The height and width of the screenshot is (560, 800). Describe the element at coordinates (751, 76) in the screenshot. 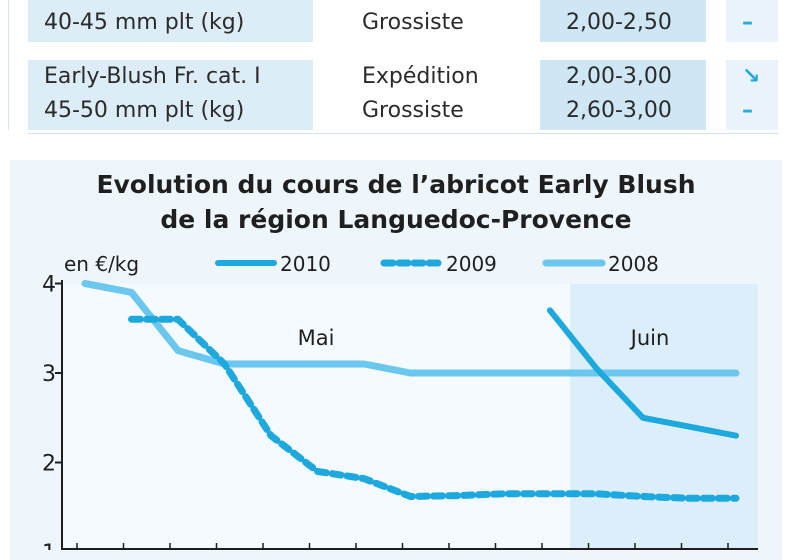

I see `trend-down-arrow-icon: ↘` at that location.